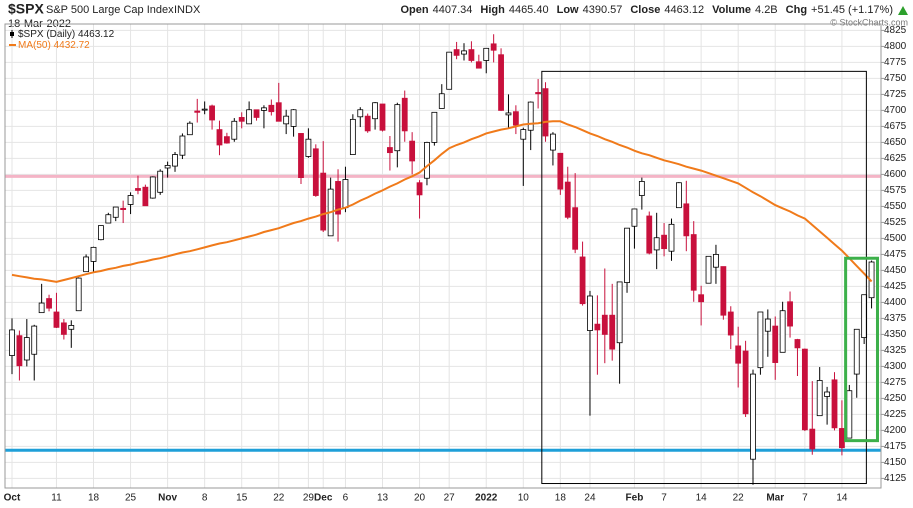  Describe the element at coordinates (895, 190) in the screenshot. I see `y-tick-label: 4575` at that location.